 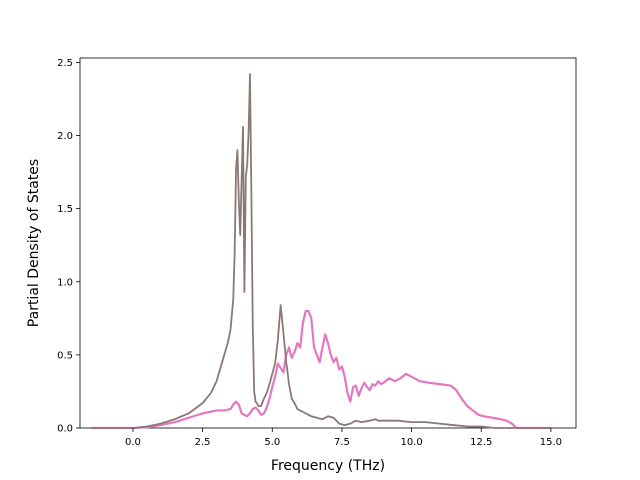 What do you see at coordinates (68, 246) in the screenshot?
I see `y-axis-ticks: 0.0 0.5 1.0 1.5 2.0 2.5` at bounding box center [68, 246].